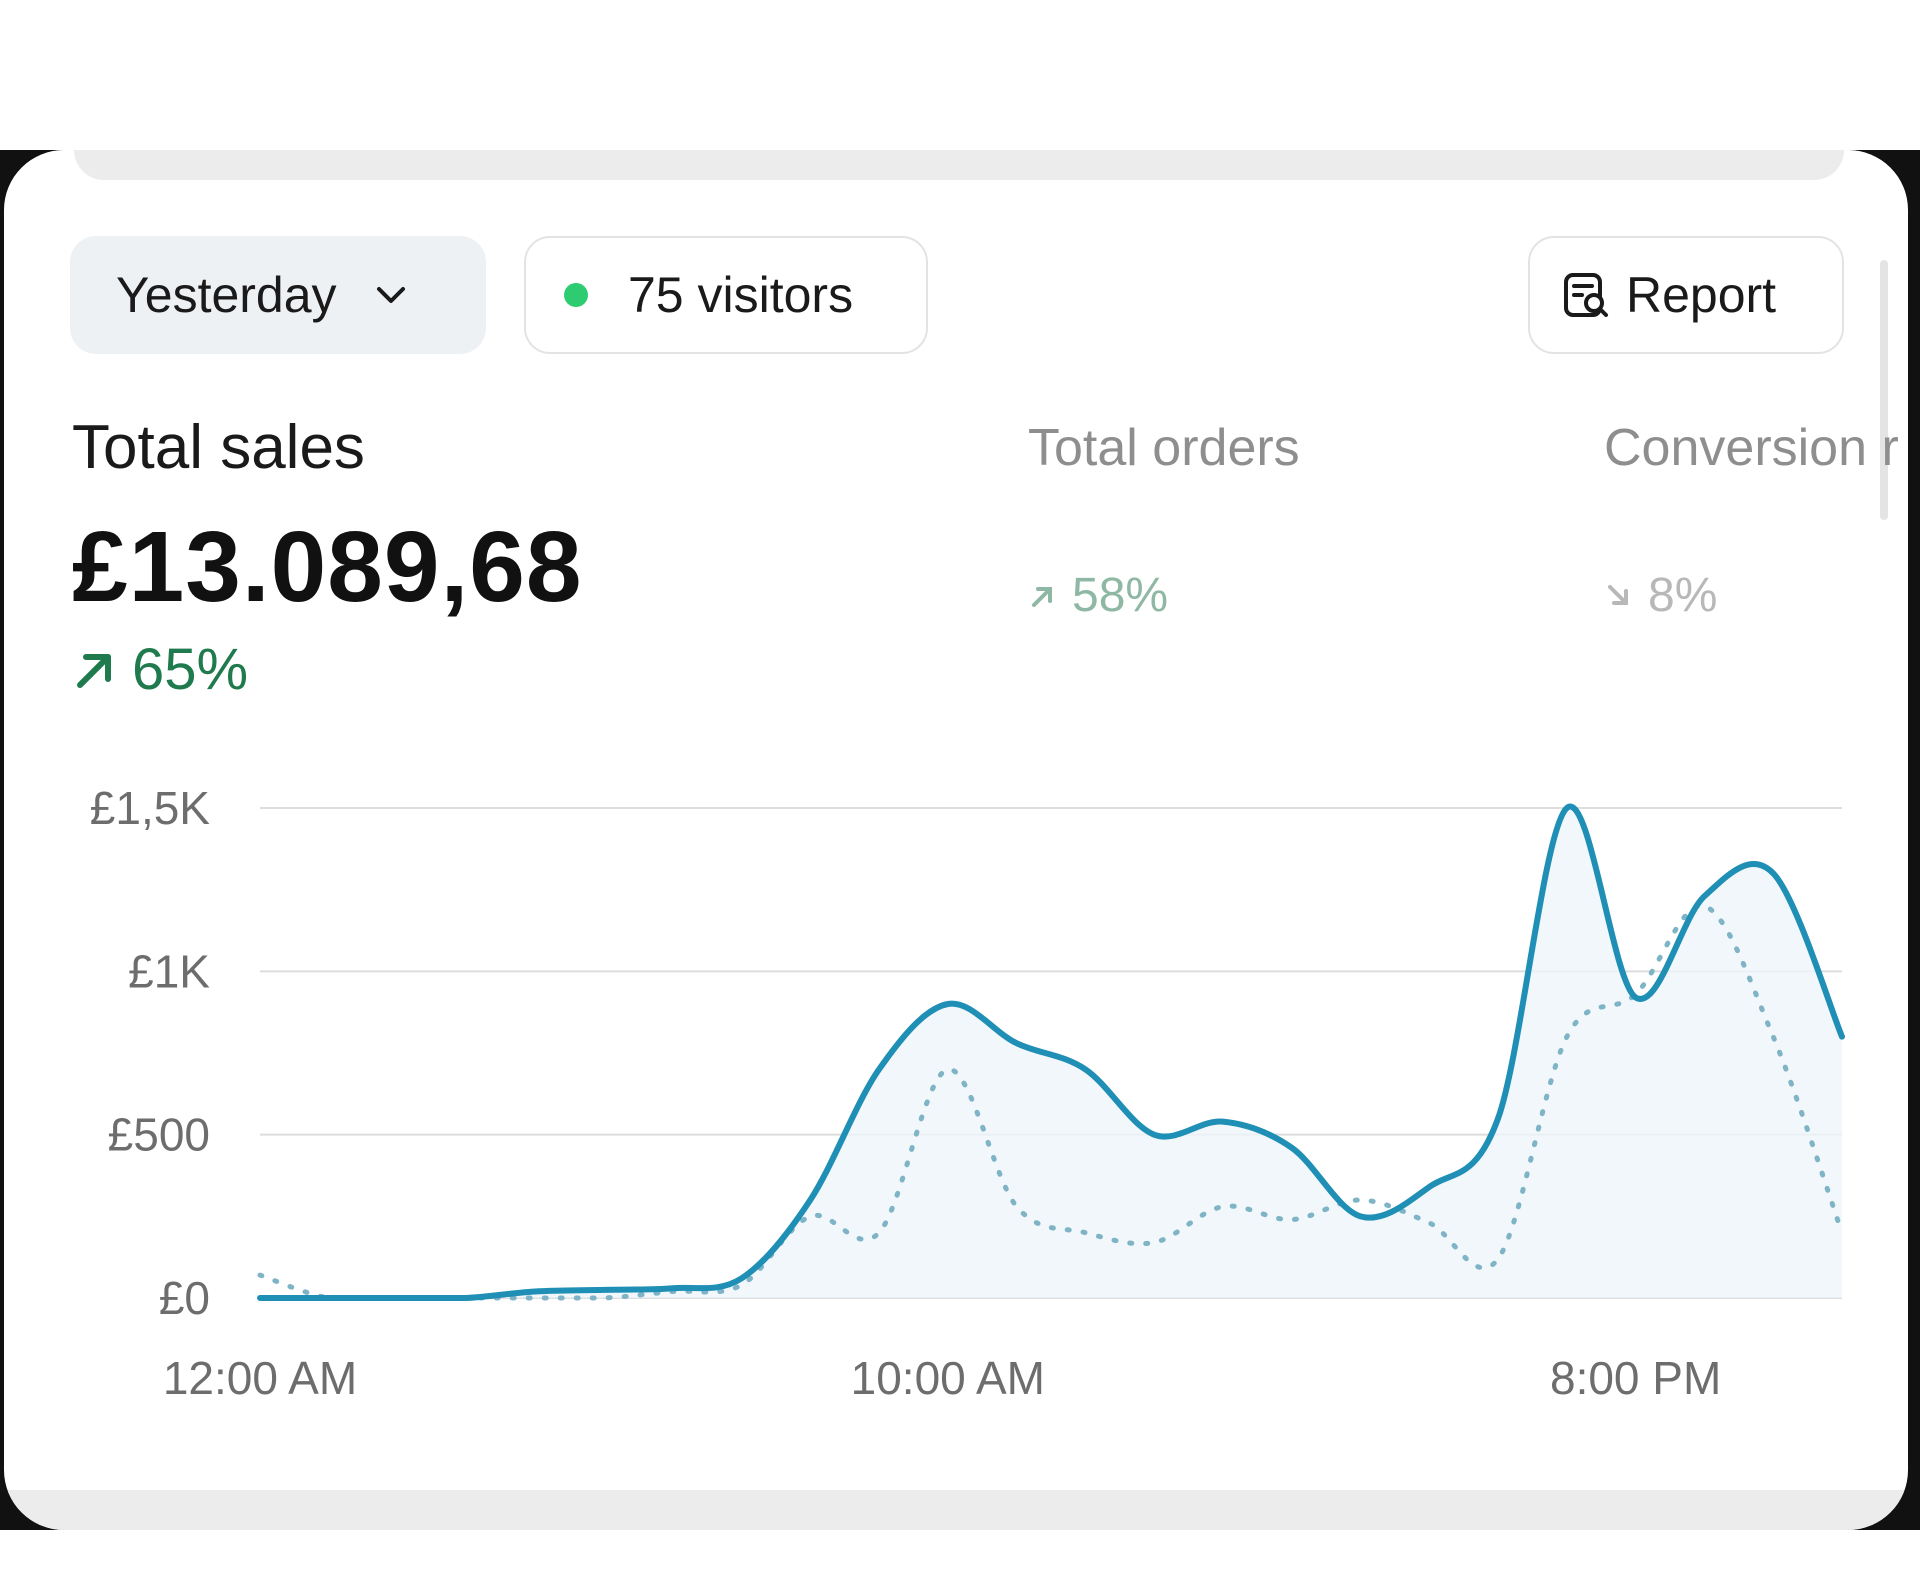  What do you see at coordinates (1618, 594) in the screenshot?
I see `arrow-down-right-icon` at bounding box center [1618, 594].